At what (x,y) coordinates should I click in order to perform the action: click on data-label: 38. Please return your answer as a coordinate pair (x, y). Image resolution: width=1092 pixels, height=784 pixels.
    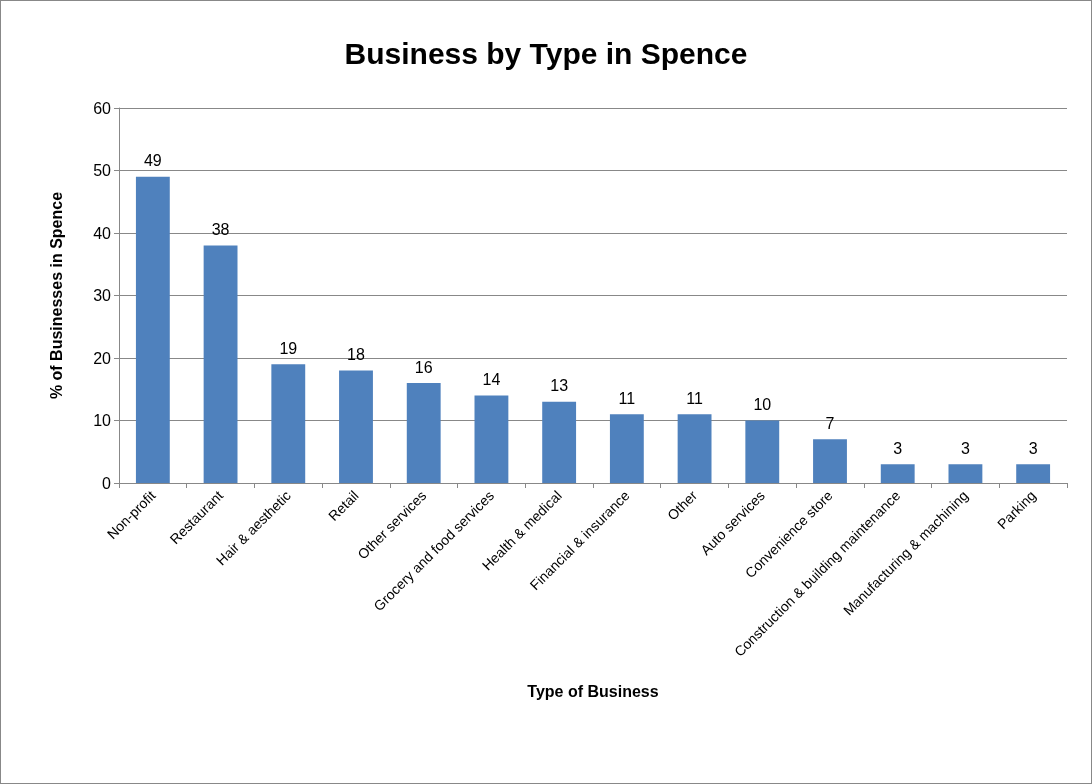
    Looking at the image, I should click on (220, 229).